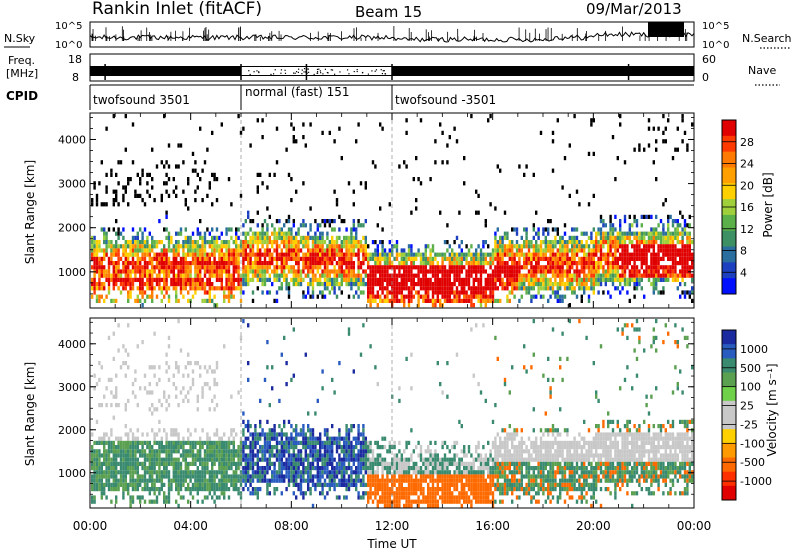  What do you see at coordinates (747, 185) in the screenshot?
I see `power-cbar-tick-label: 20` at bounding box center [747, 185].